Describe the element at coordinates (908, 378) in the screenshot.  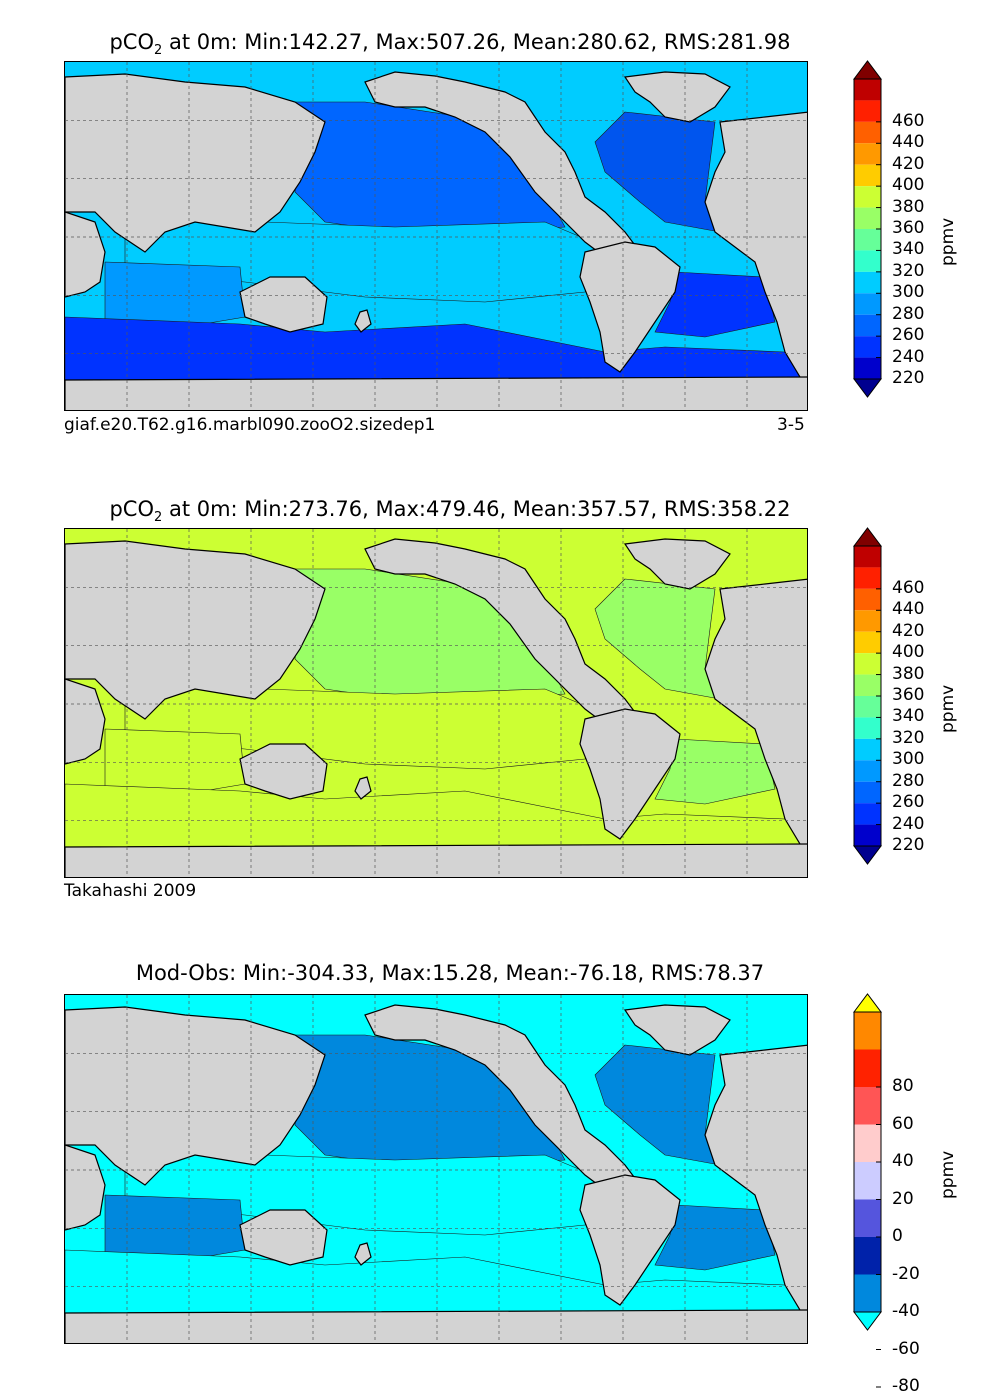
I see `colorbar-tick-label: 220` at that location.